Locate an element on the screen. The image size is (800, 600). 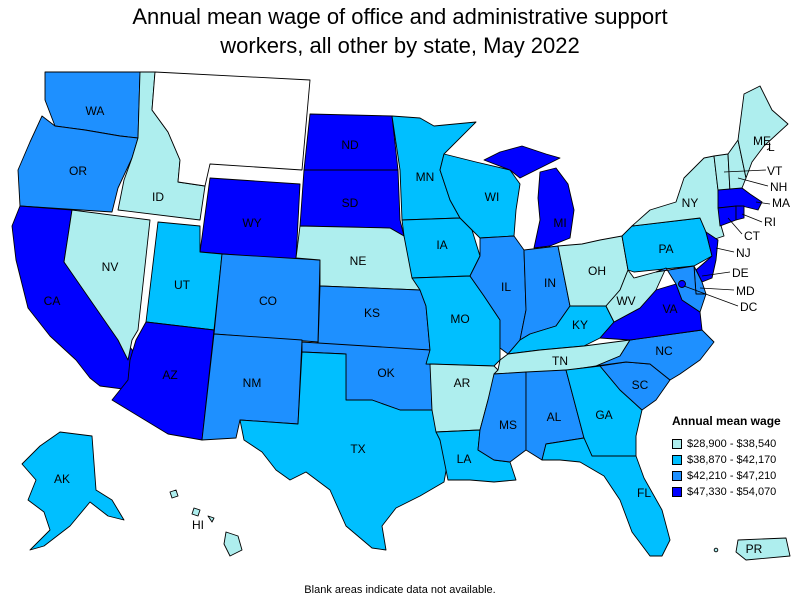
state-CT is located at coordinates (727, 216).